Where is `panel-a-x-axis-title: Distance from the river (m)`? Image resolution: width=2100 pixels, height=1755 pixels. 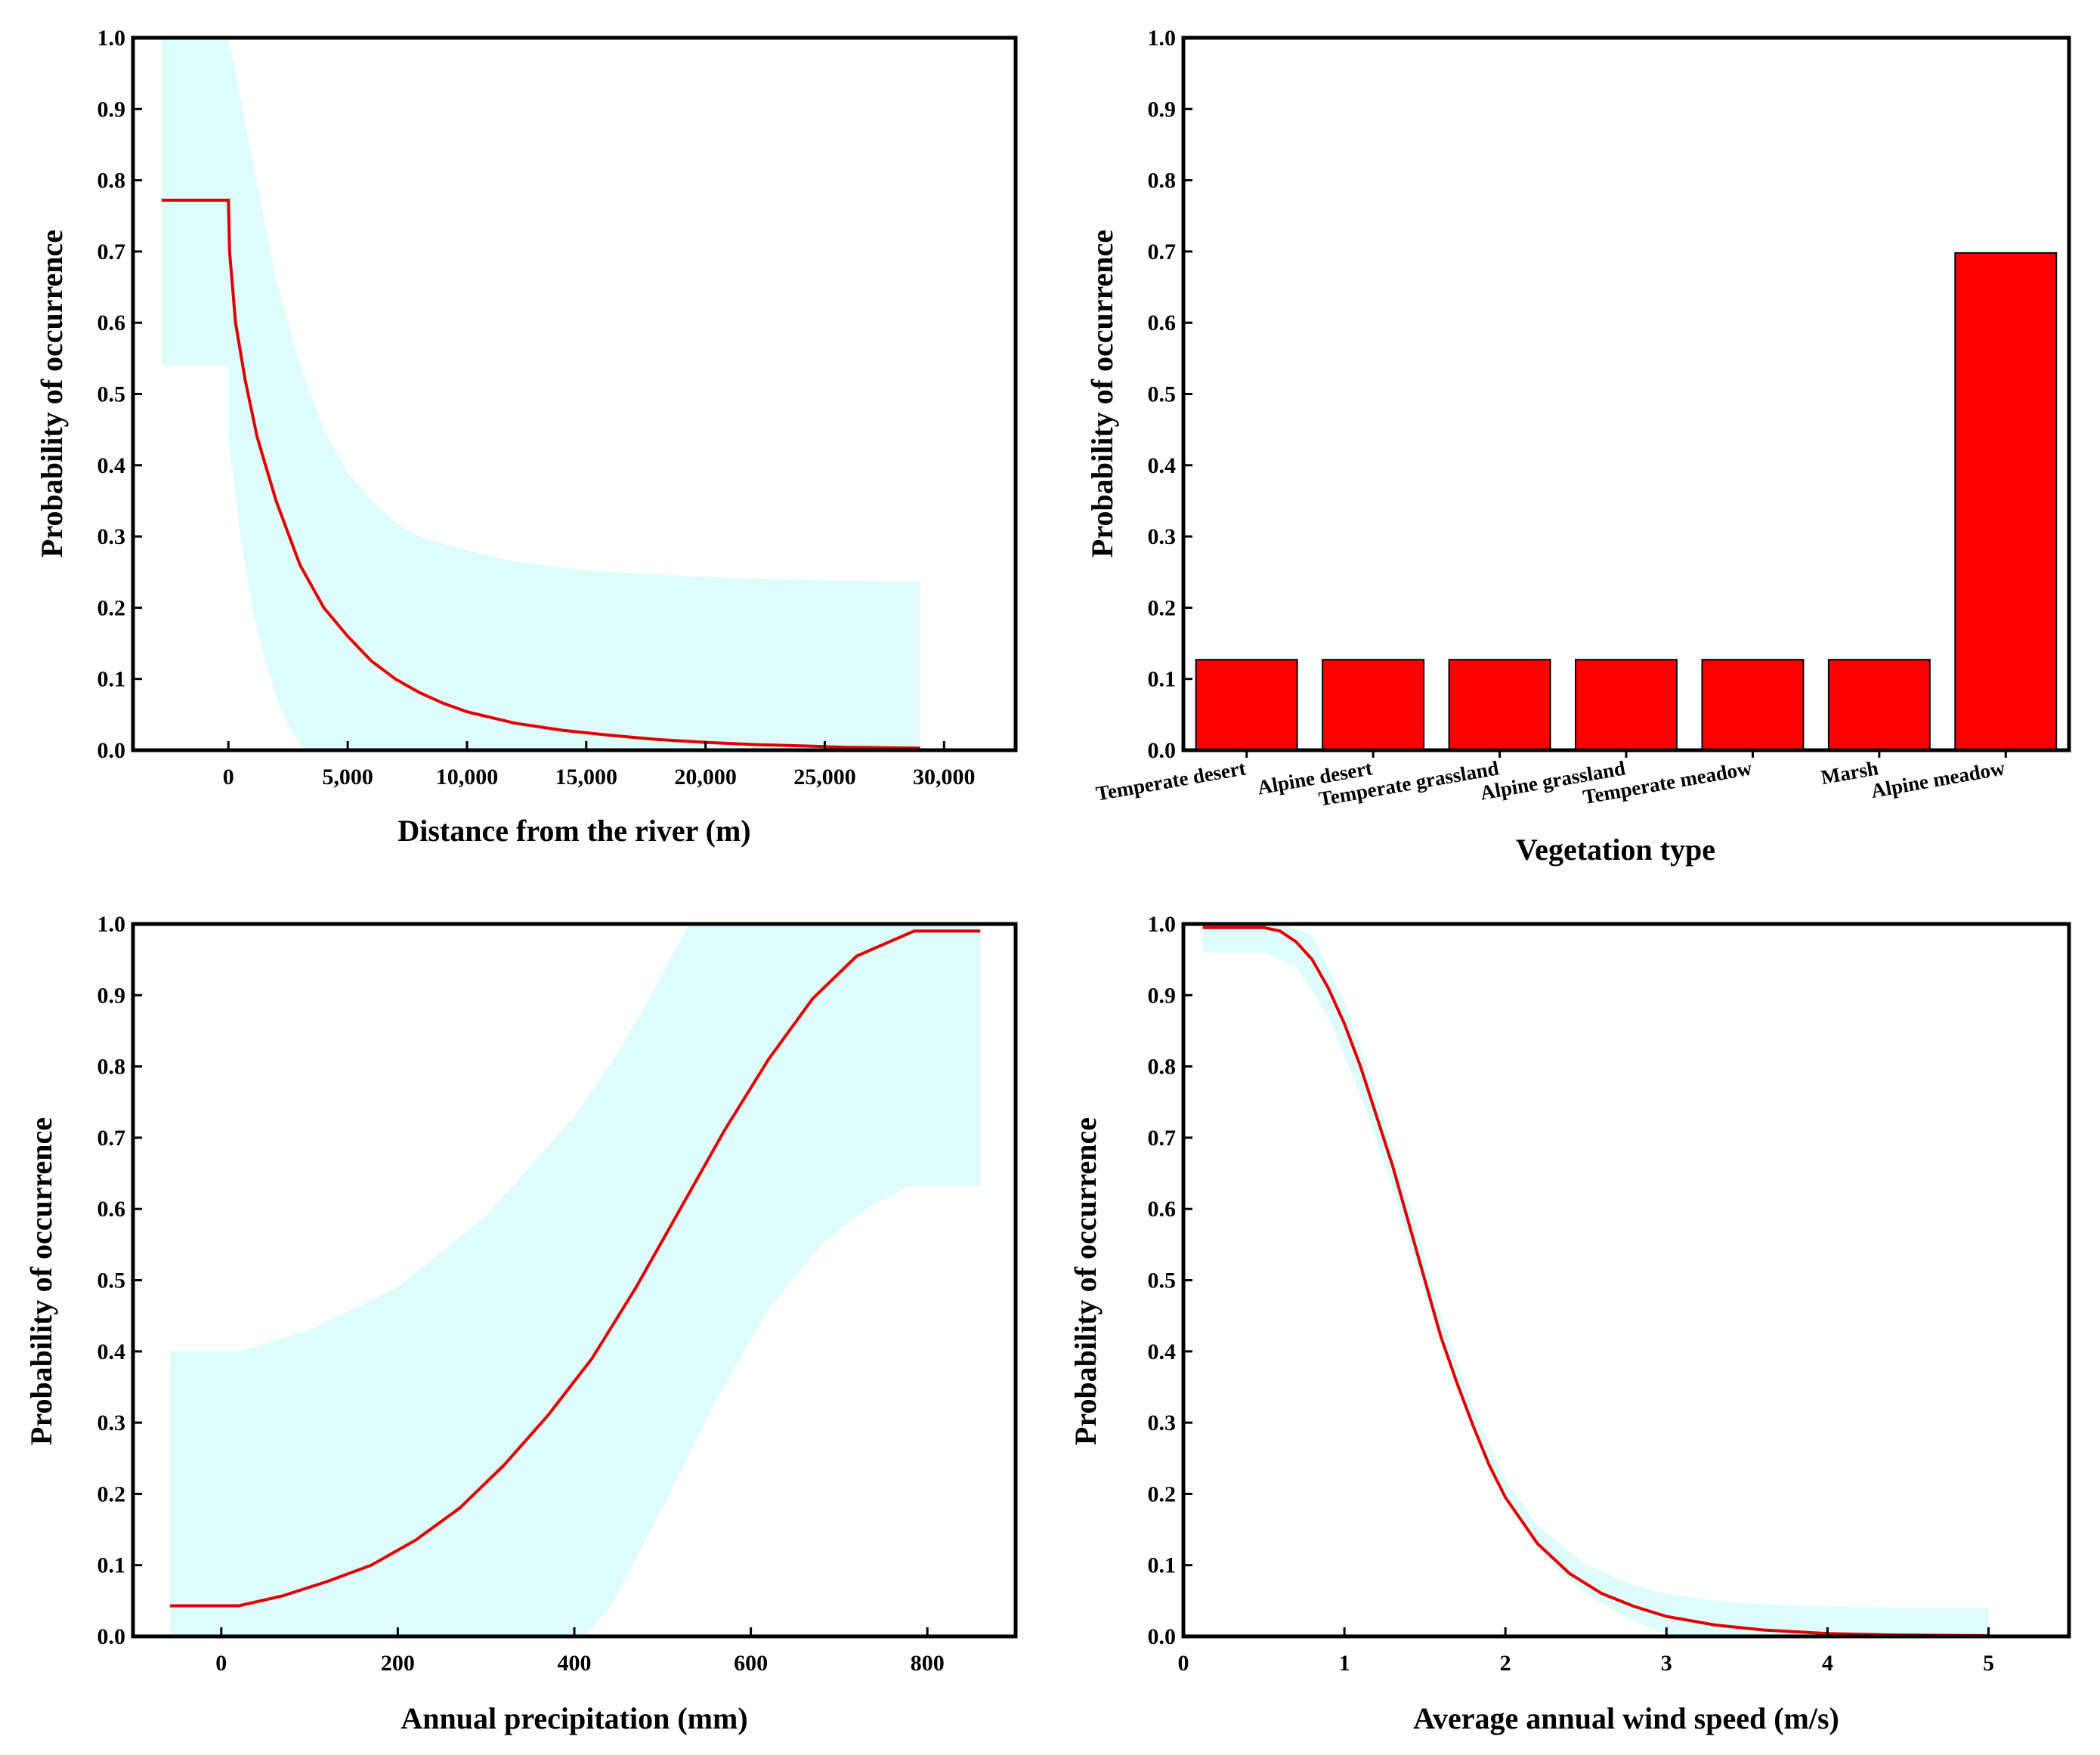
panel-a-x-axis-title: Distance from the river (m) is located at coordinates (573, 831).